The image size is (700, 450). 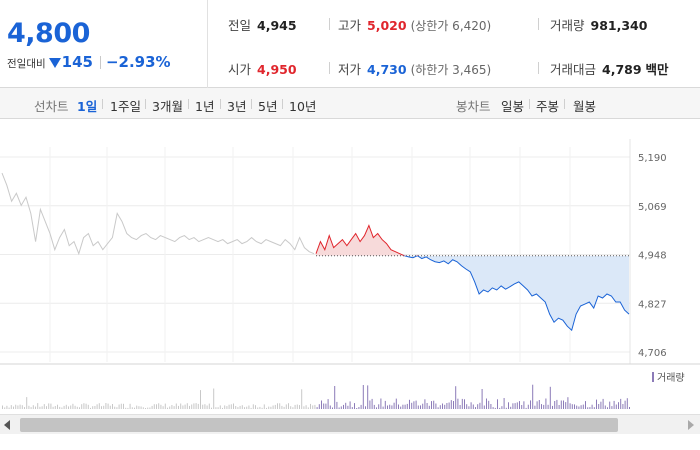 What do you see at coordinates (205, 106) in the screenshot?
I see `tab-period-1y: 1년` at bounding box center [205, 106].